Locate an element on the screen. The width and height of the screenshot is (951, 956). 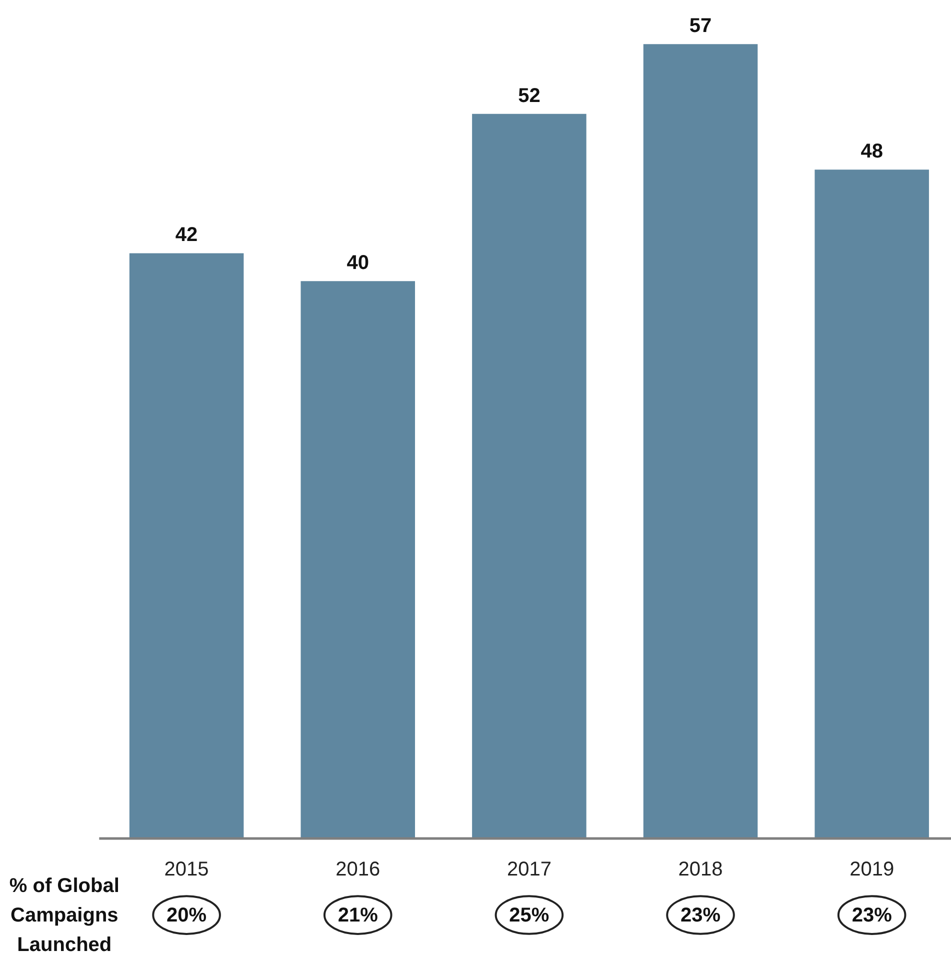
data-label: 48 is located at coordinates (871, 151).